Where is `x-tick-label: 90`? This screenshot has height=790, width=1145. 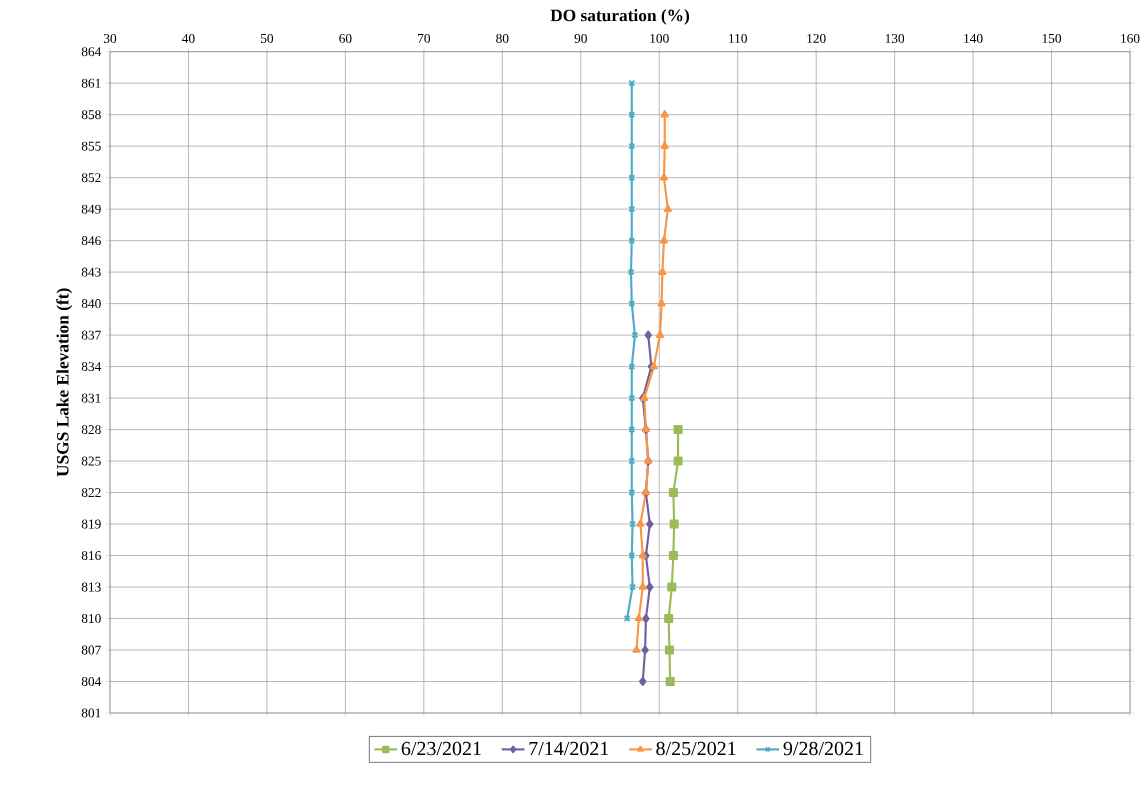 x-tick-label: 90 is located at coordinates (580, 38).